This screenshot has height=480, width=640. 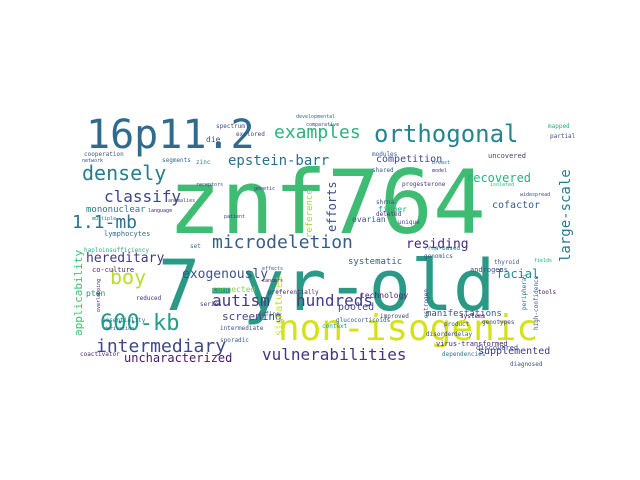 What do you see at coordinates (264, 189) in the screenshot?
I see `word: genetic` at bounding box center [264, 189].